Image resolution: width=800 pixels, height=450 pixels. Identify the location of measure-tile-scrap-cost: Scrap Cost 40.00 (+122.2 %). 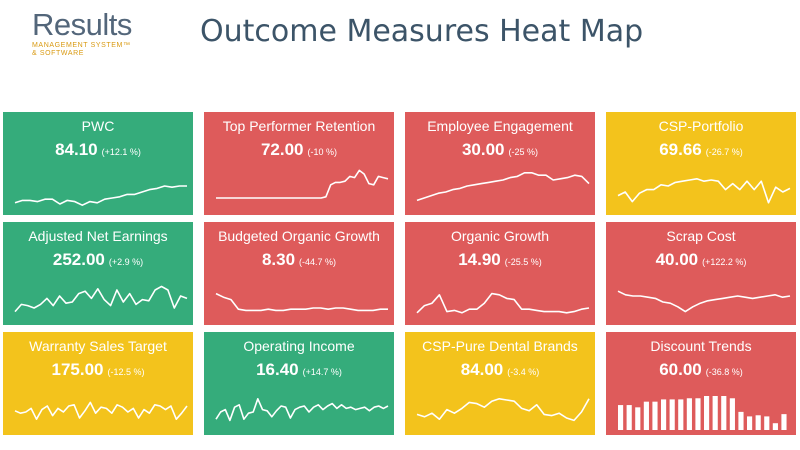
(701, 273).